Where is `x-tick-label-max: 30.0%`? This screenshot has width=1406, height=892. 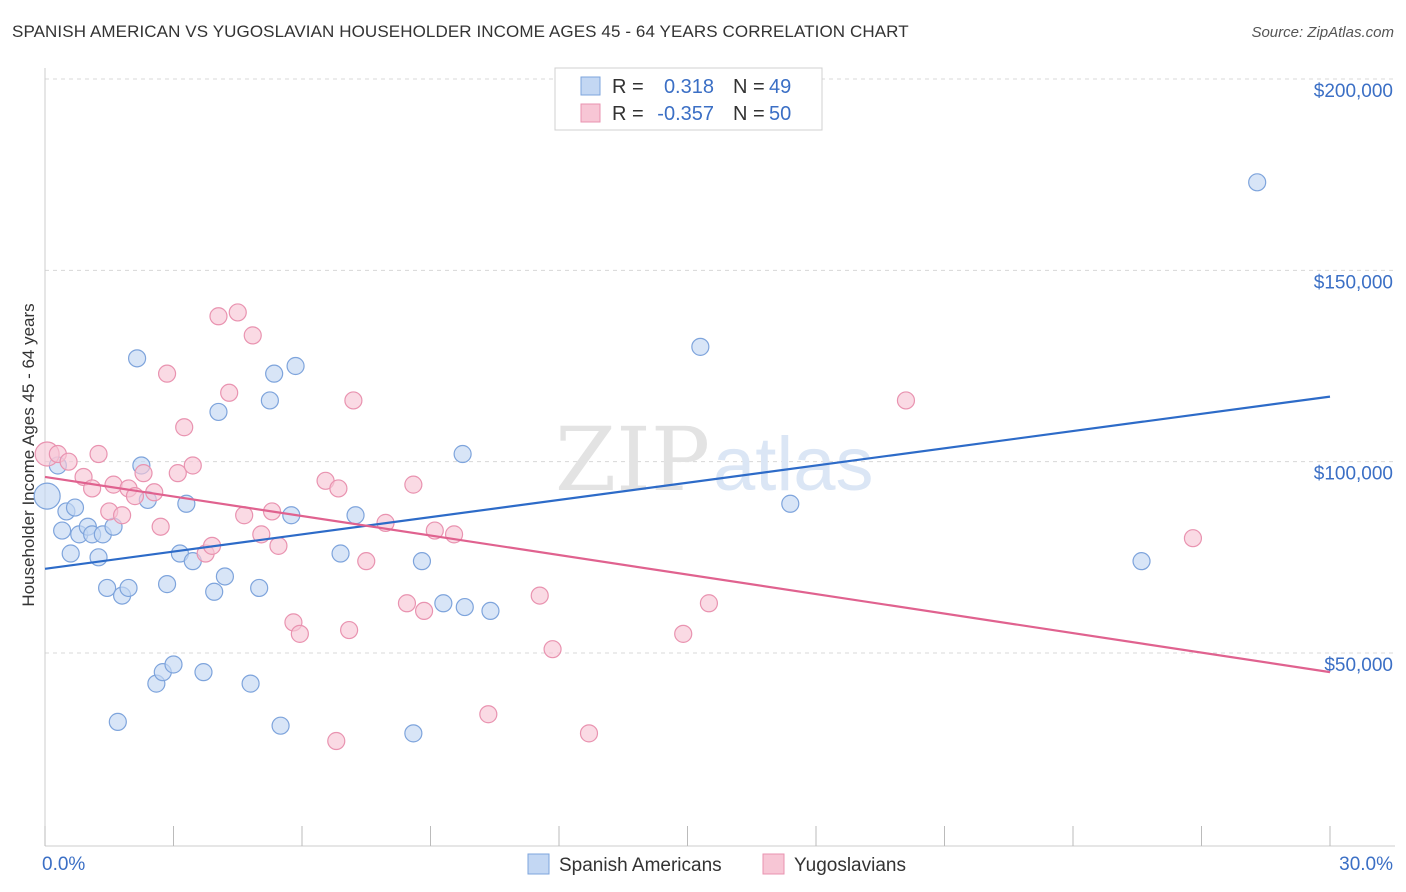 x-tick-label-max: 30.0% is located at coordinates (1366, 864).